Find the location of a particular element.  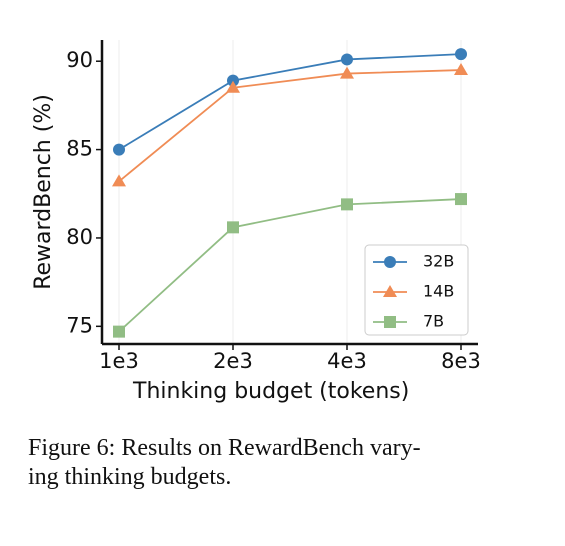

x-tick-label: 1e3 is located at coordinates (119, 361).